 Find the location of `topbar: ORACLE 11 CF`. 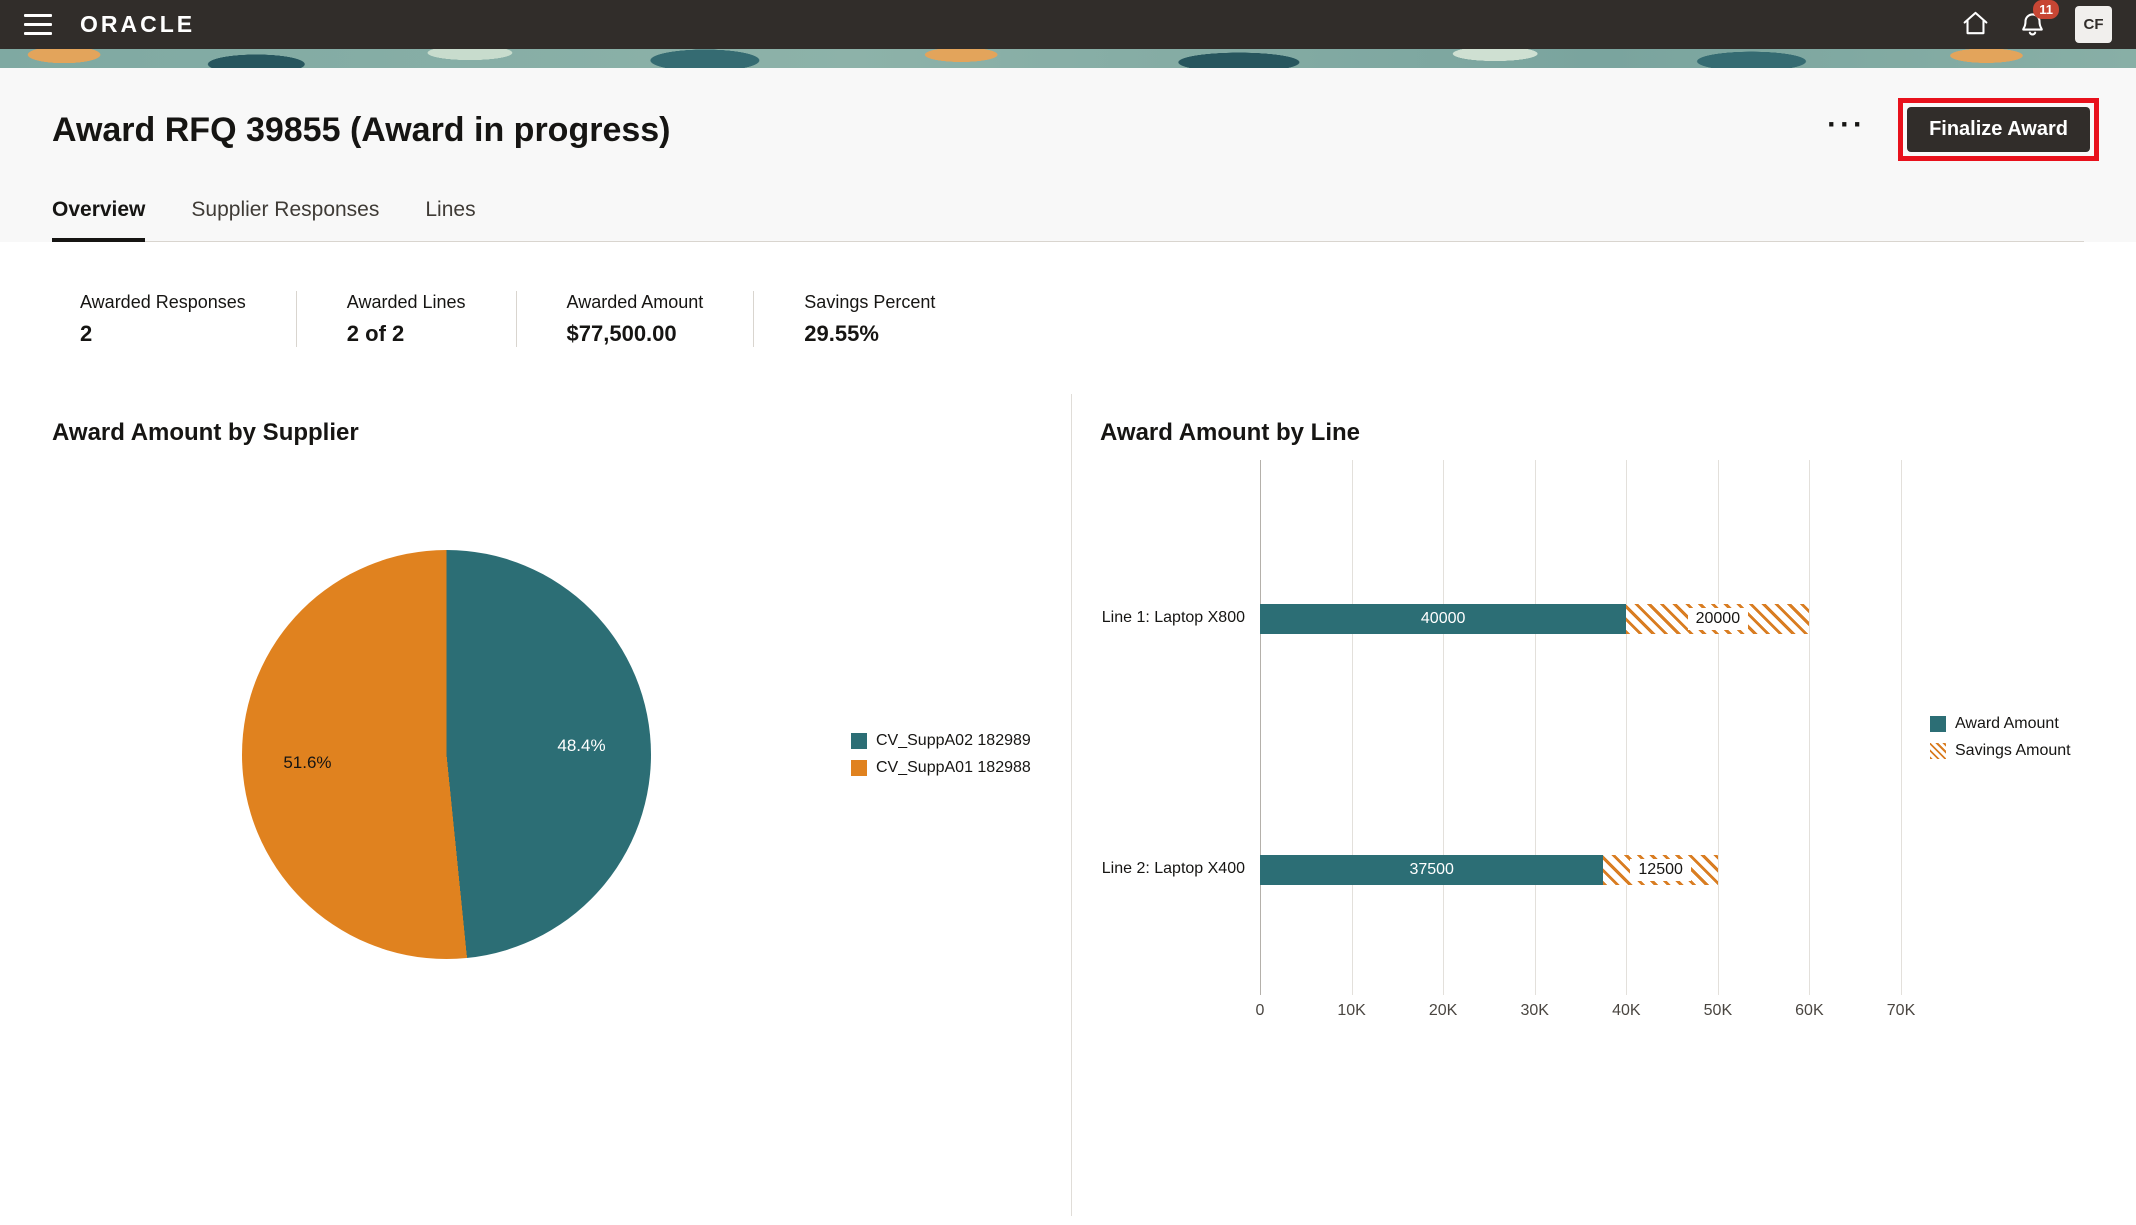

topbar: ORACLE 11 CF is located at coordinates (1068, 24).